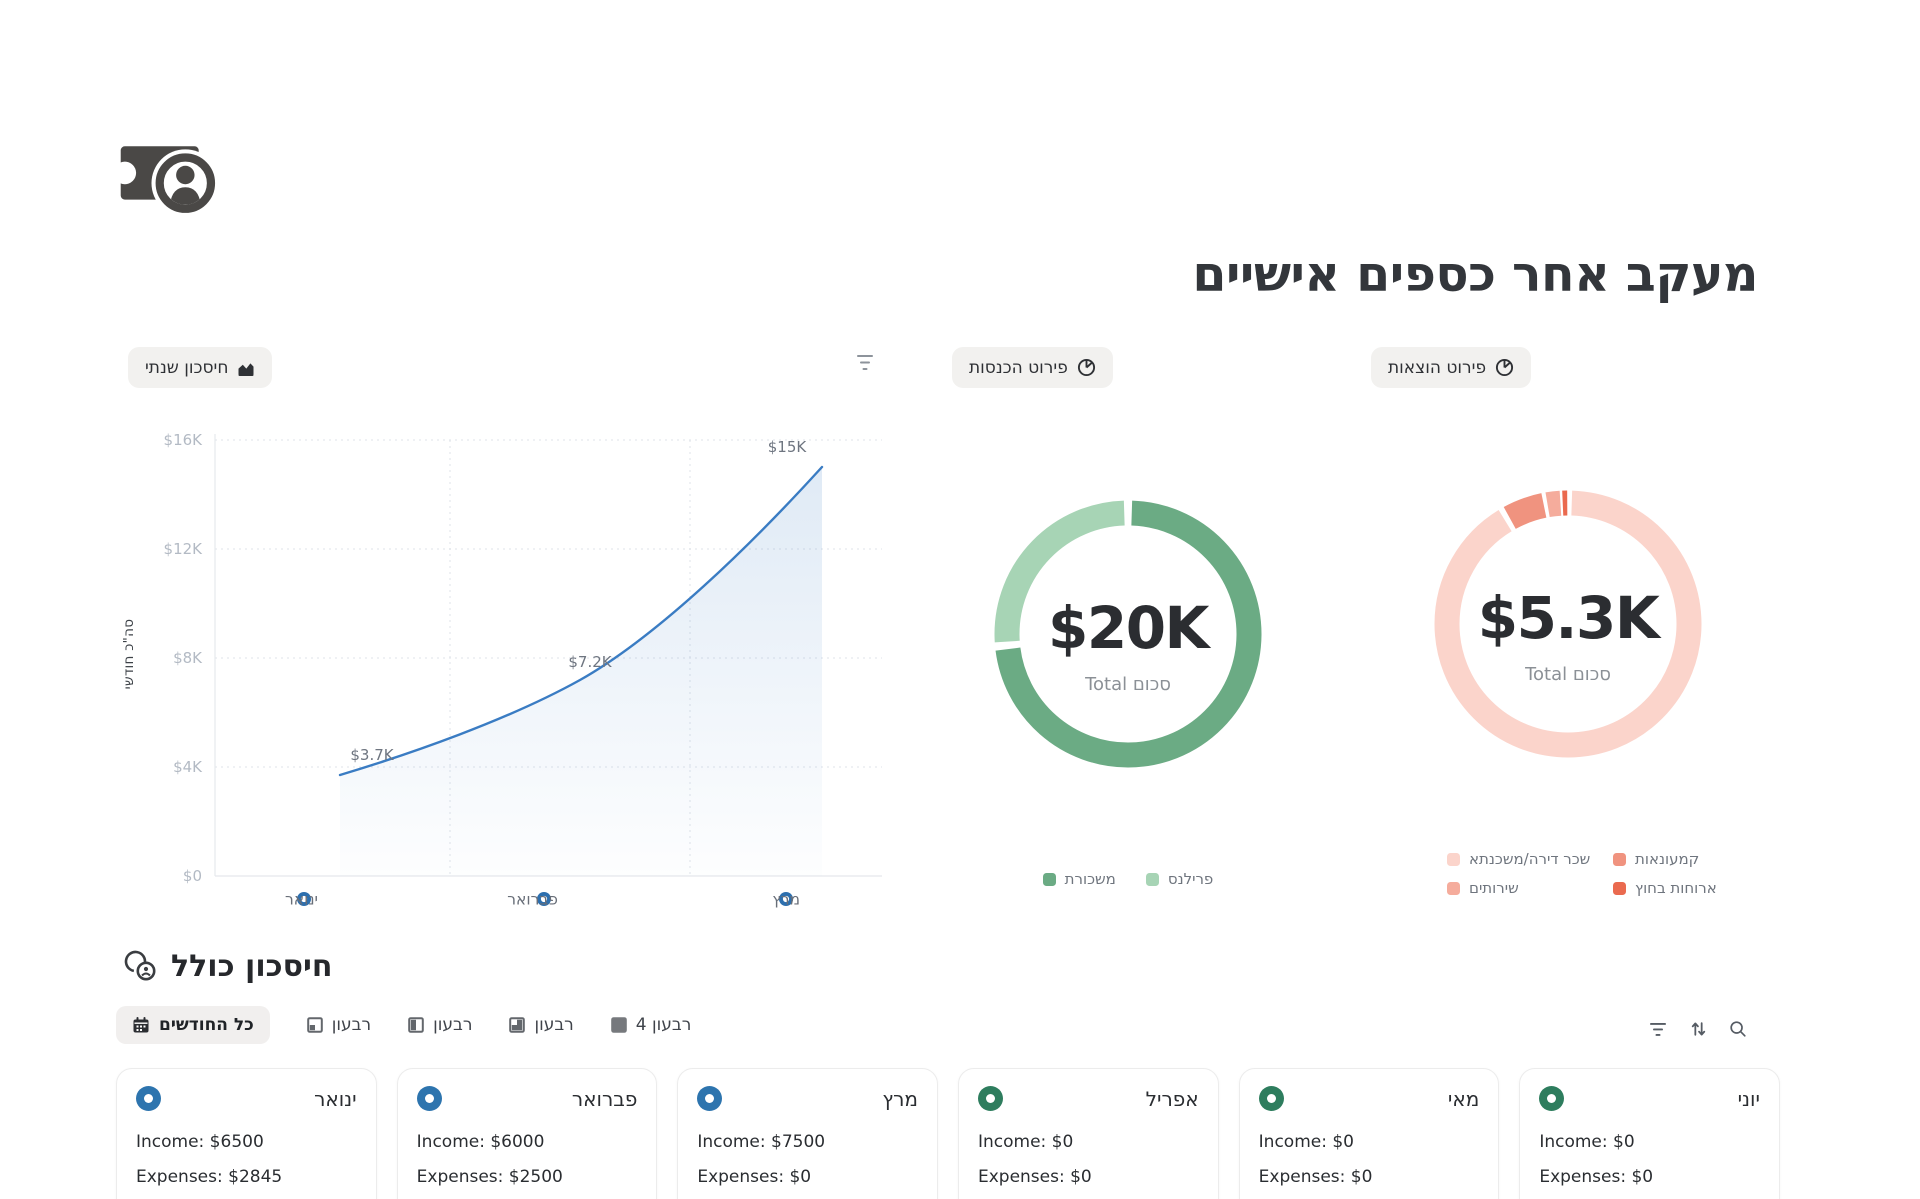 This screenshot has width=1920, height=1199. Describe the element at coordinates (192, 876) in the screenshot. I see `svg-text: $0` at that location.